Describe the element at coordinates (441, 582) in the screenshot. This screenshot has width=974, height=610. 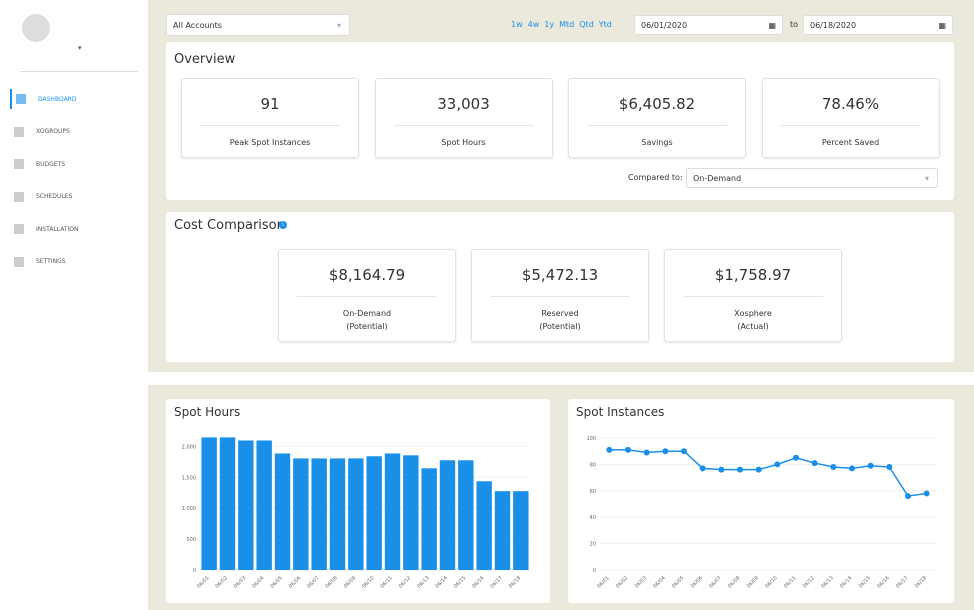
I see `x-tick-label: 06/14` at that location.